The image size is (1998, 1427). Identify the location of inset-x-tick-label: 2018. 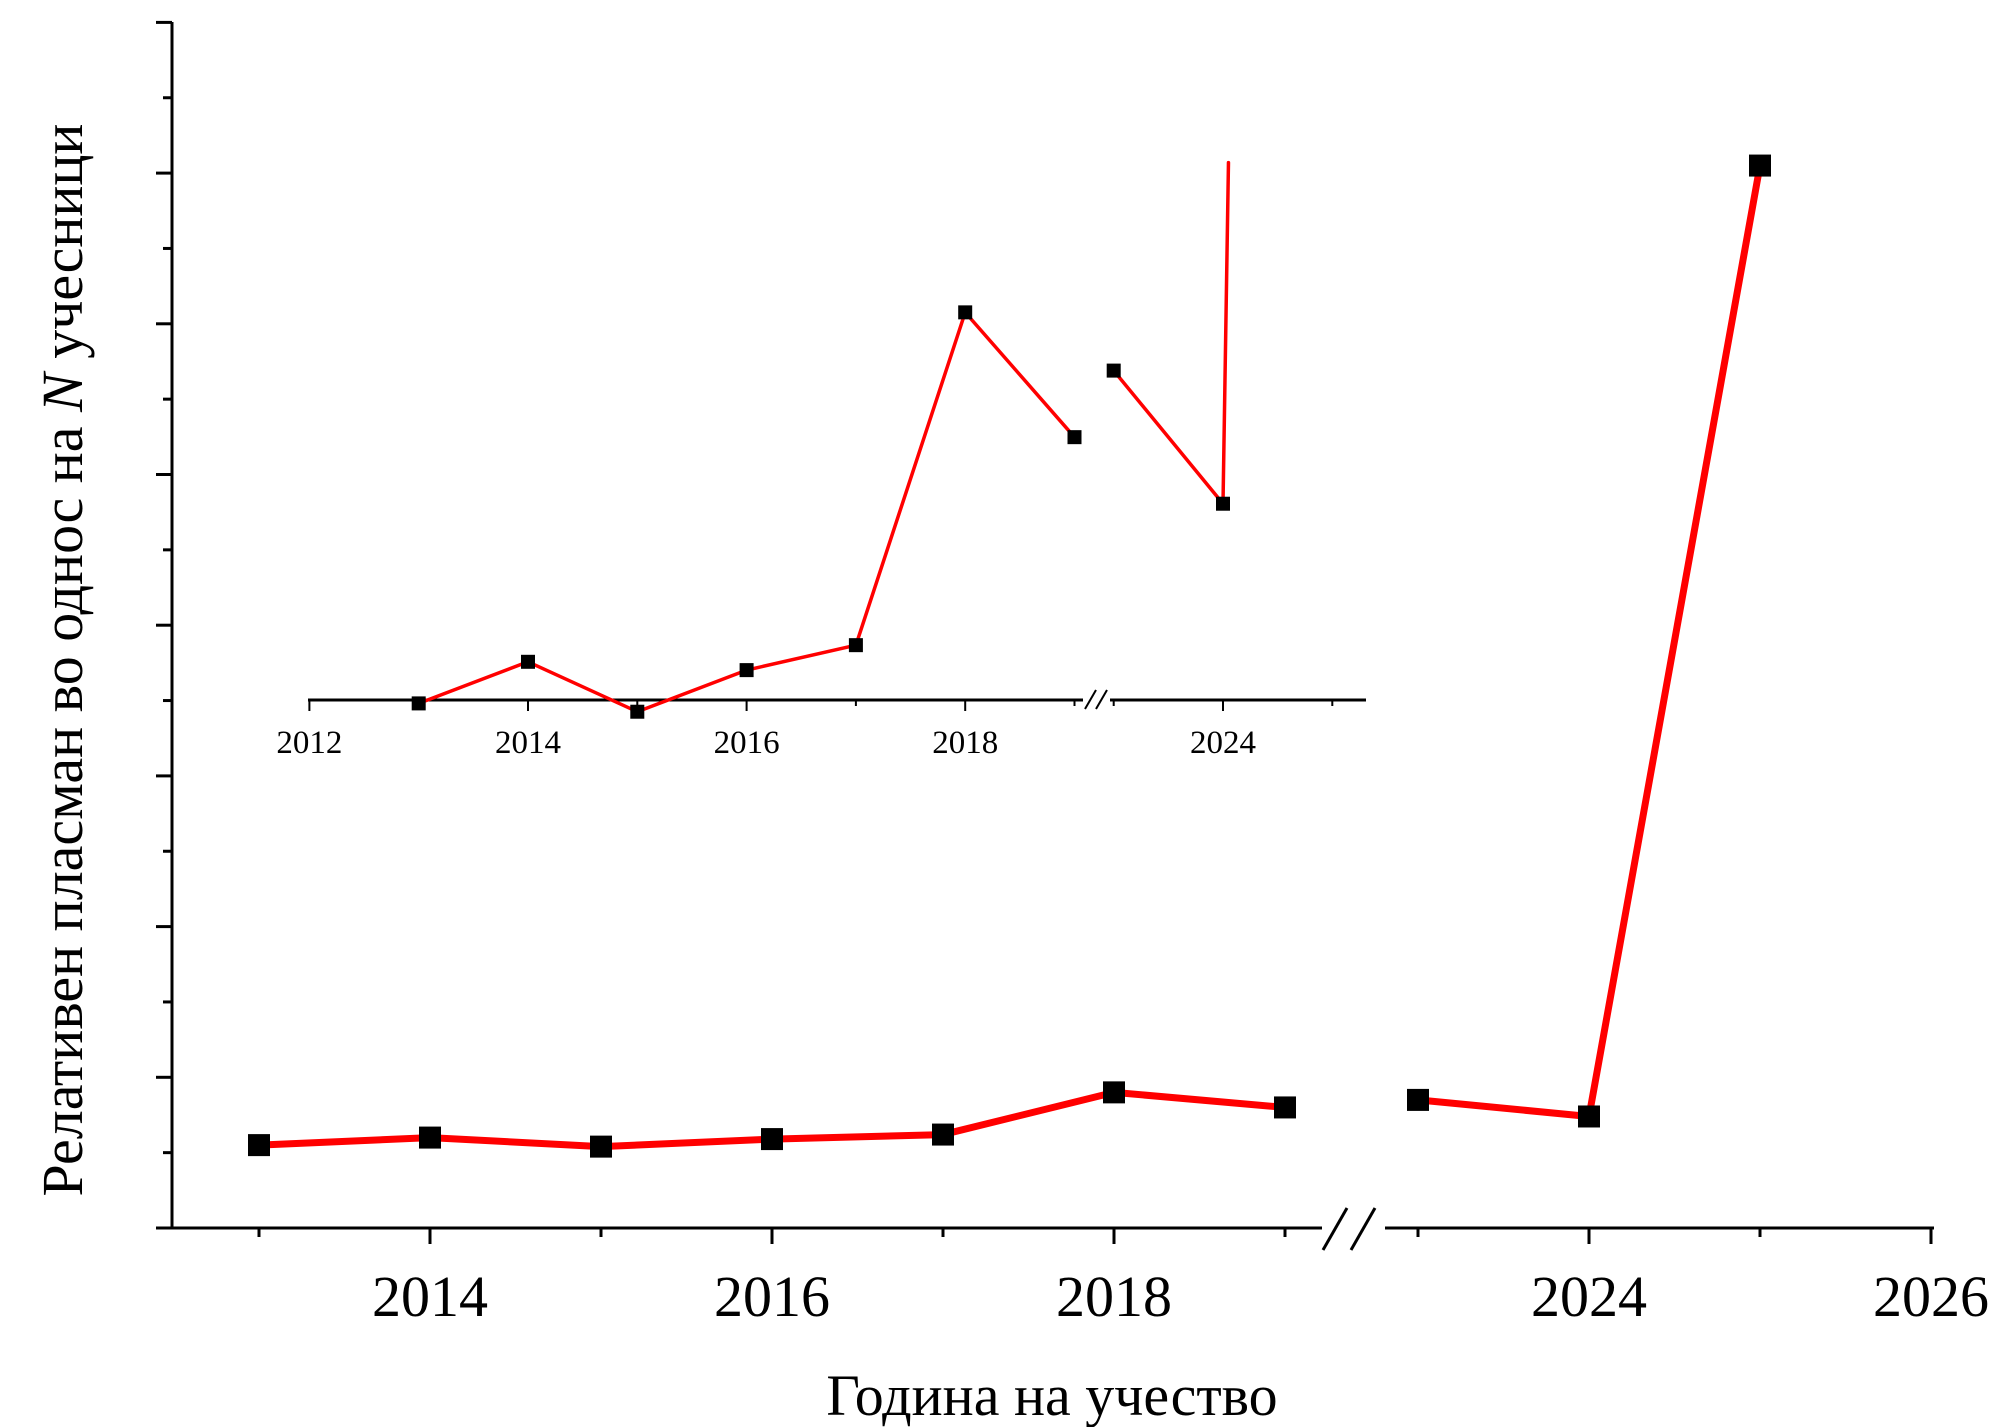
(965, 743).